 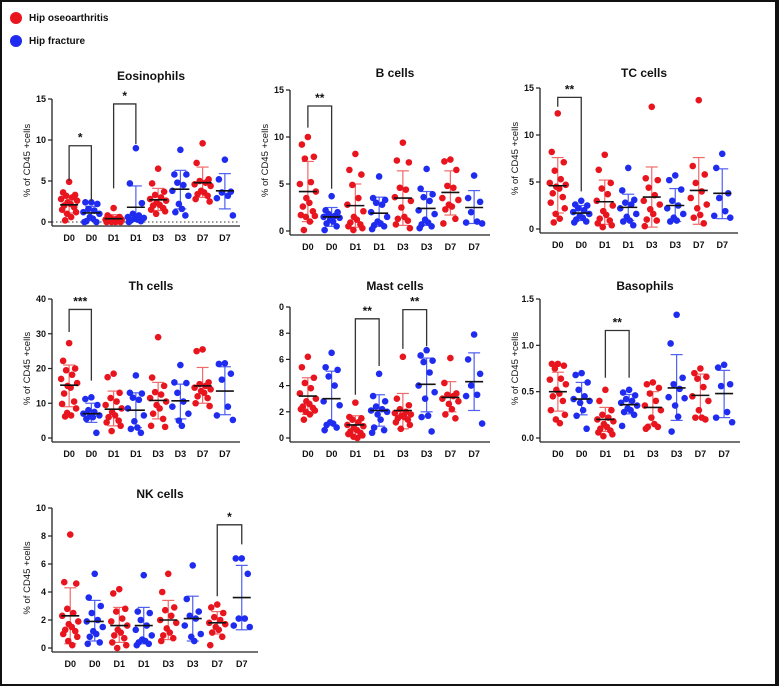 I want to click on basophils-xtick-label: D1, so click(x=629, y=454).